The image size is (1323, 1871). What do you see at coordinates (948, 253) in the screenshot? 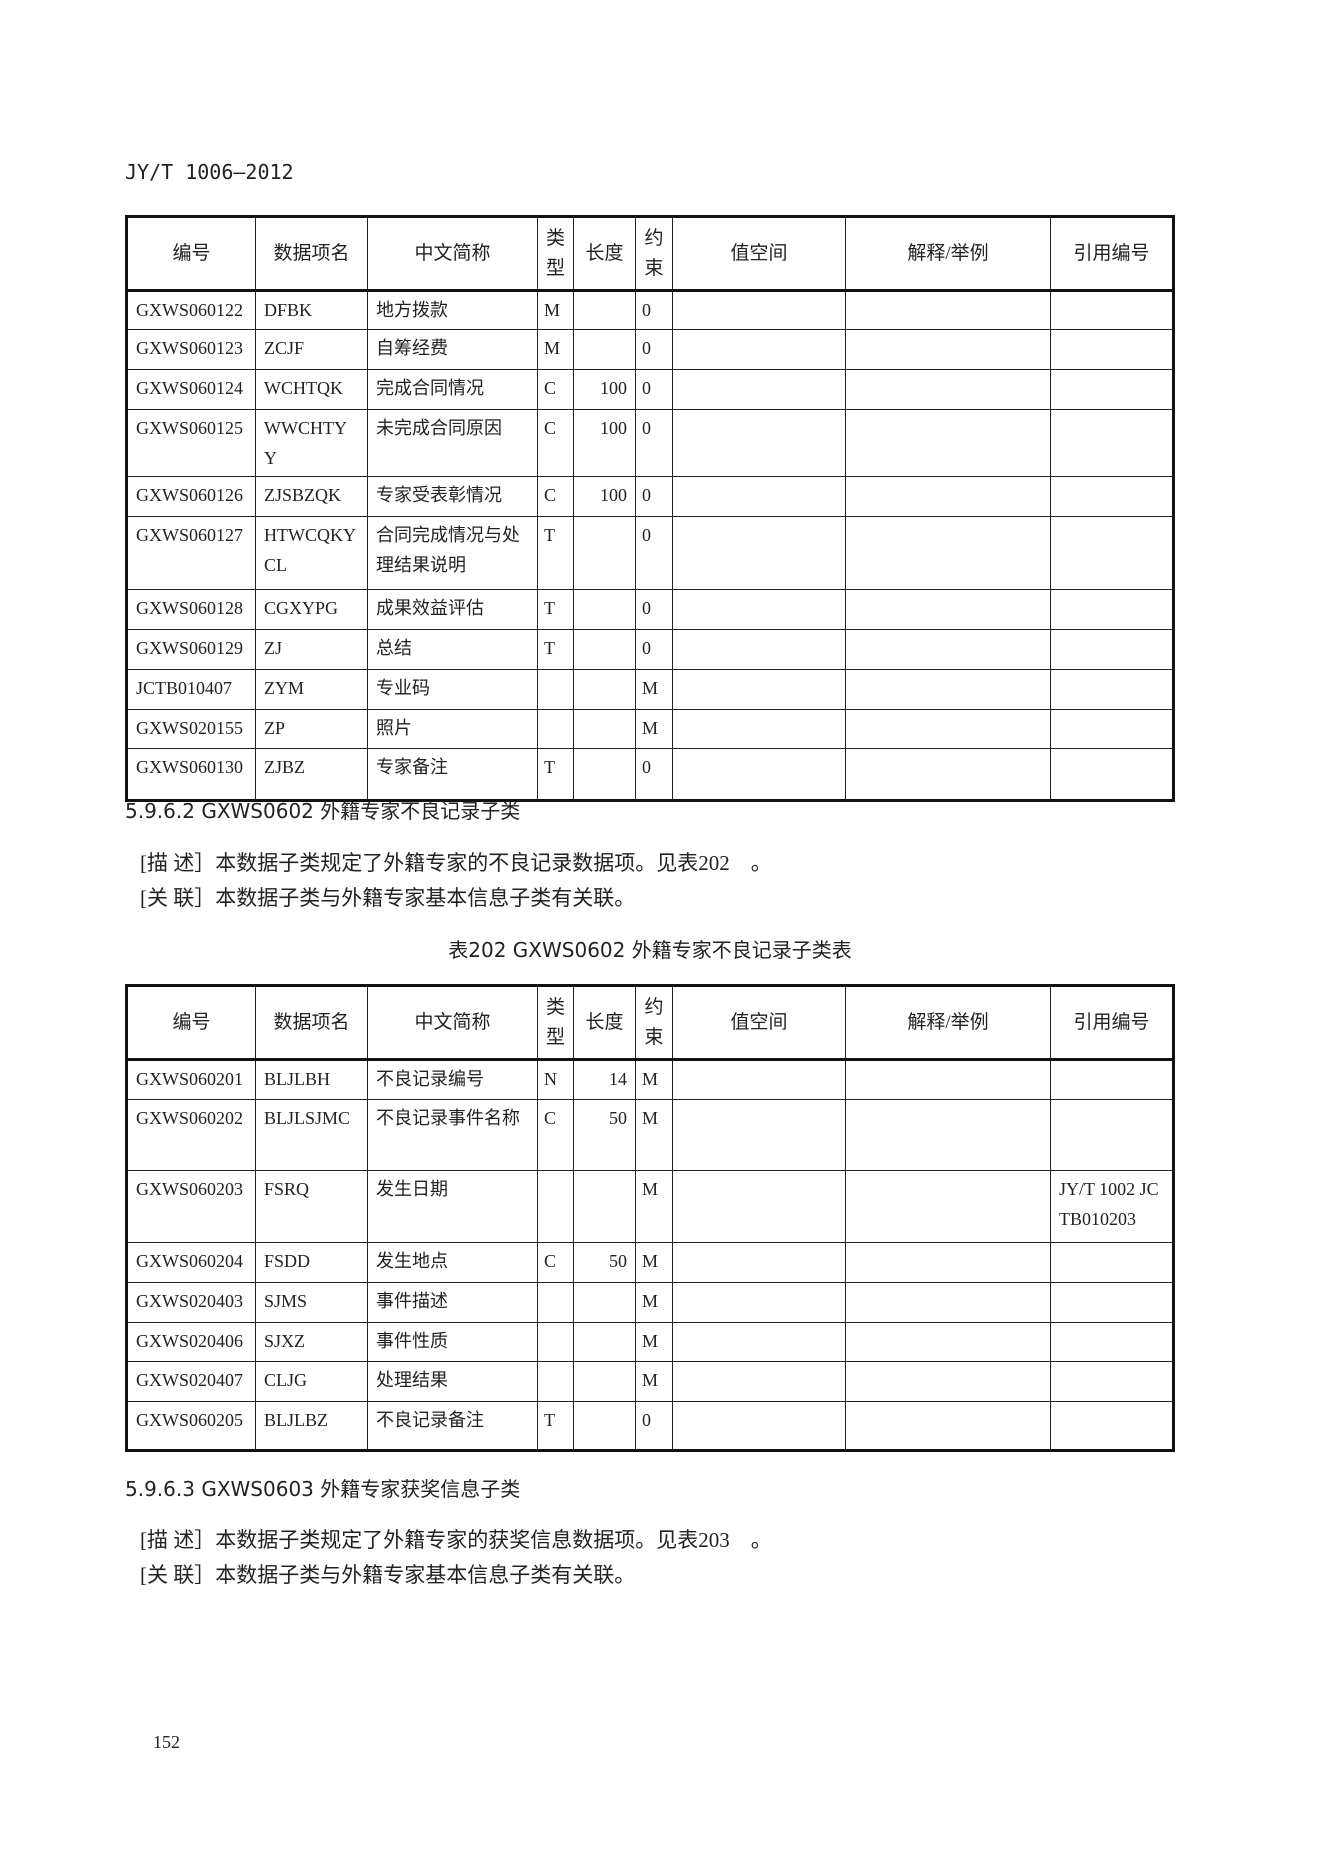
I see `column-header: 解释/举例` at bounding box center [948, 253].